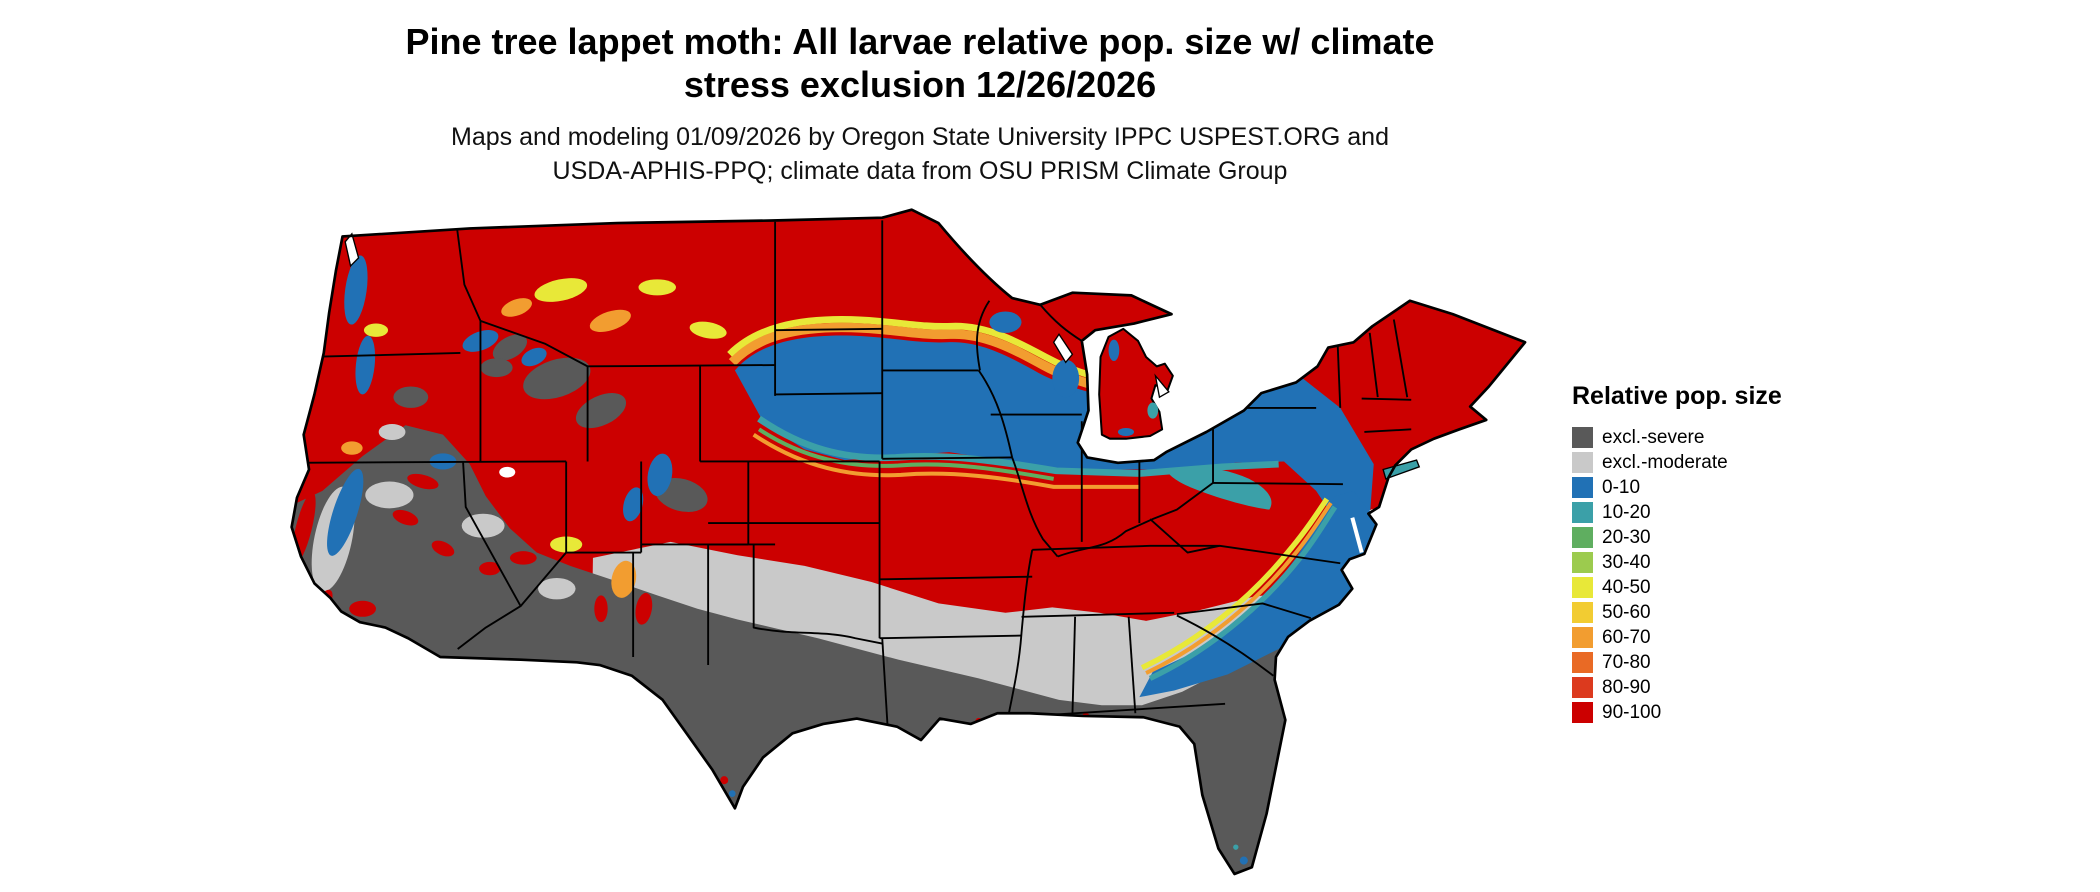  Describe the element at coordinates (1626, 612) in the screenshot. I see `legend-label: 50-60` at that location.